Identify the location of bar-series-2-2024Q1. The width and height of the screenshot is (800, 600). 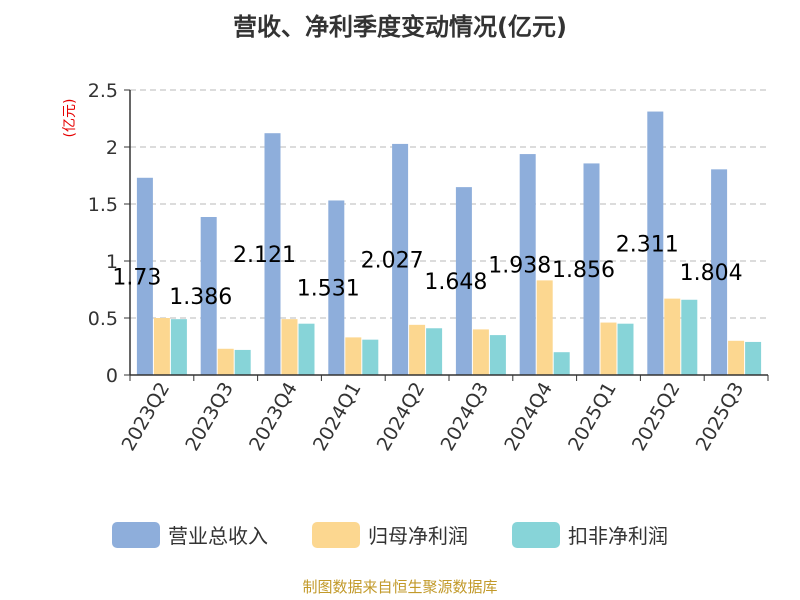
(370, 357).